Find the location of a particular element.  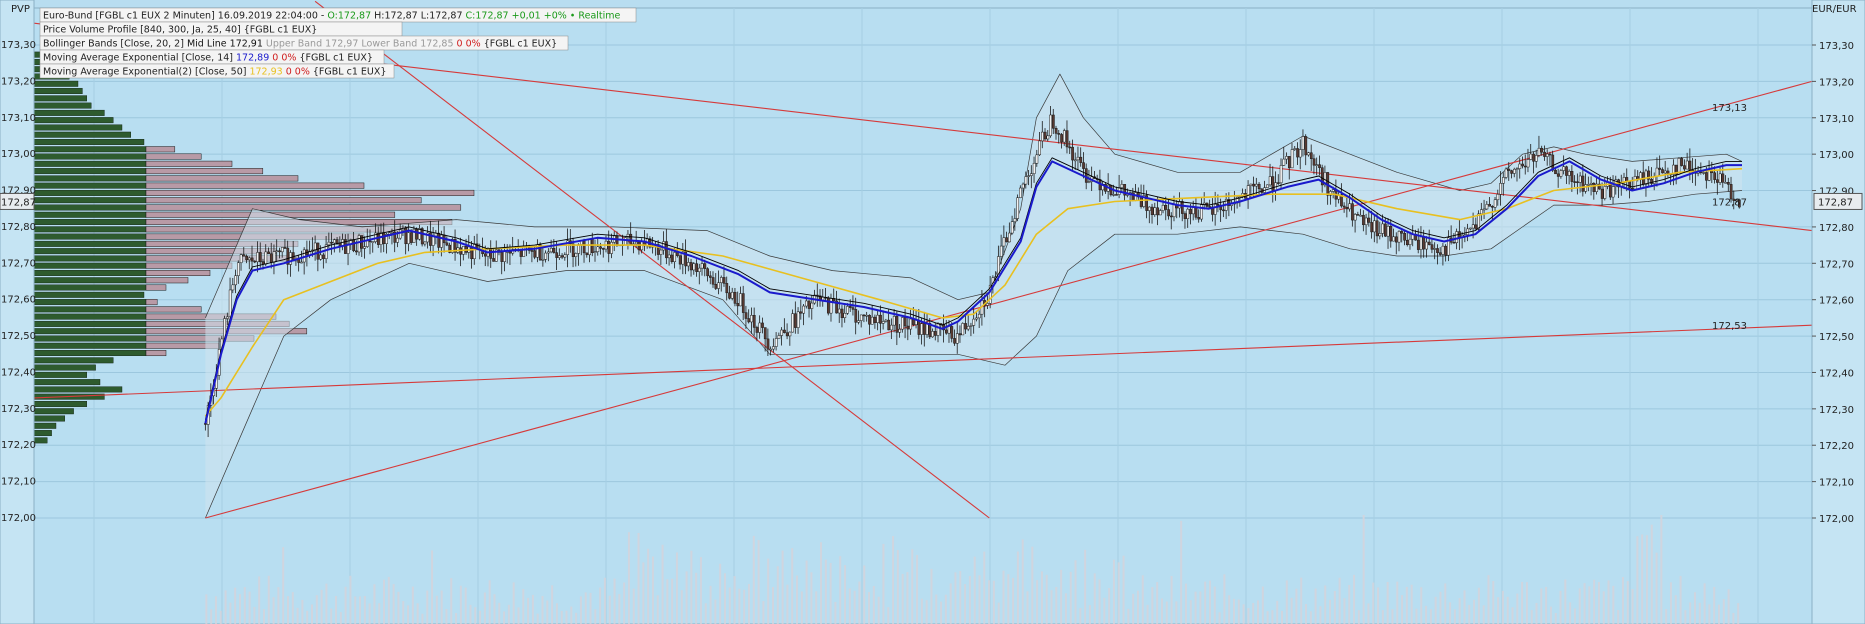

current-price-right: 172,87 is located at coordinates (1835, 202).